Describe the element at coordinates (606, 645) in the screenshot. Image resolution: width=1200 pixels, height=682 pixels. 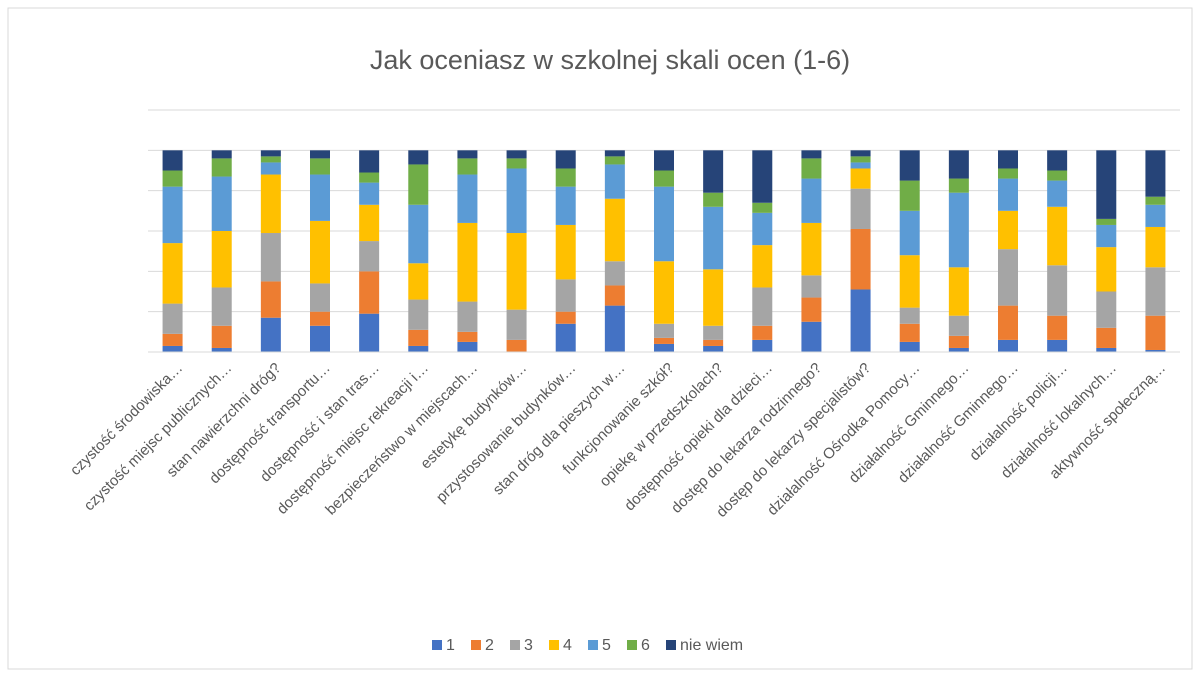
I see `legend-label: 5` at that location.